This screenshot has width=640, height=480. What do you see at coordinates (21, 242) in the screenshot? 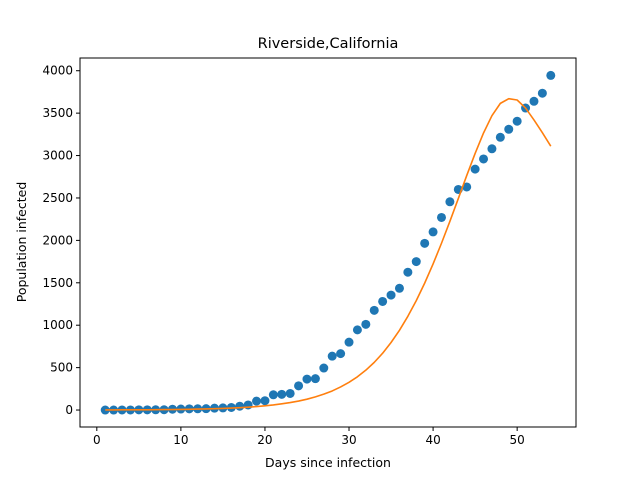
I see `y-axis-label: Population infected` at bounding box center [21, 242].